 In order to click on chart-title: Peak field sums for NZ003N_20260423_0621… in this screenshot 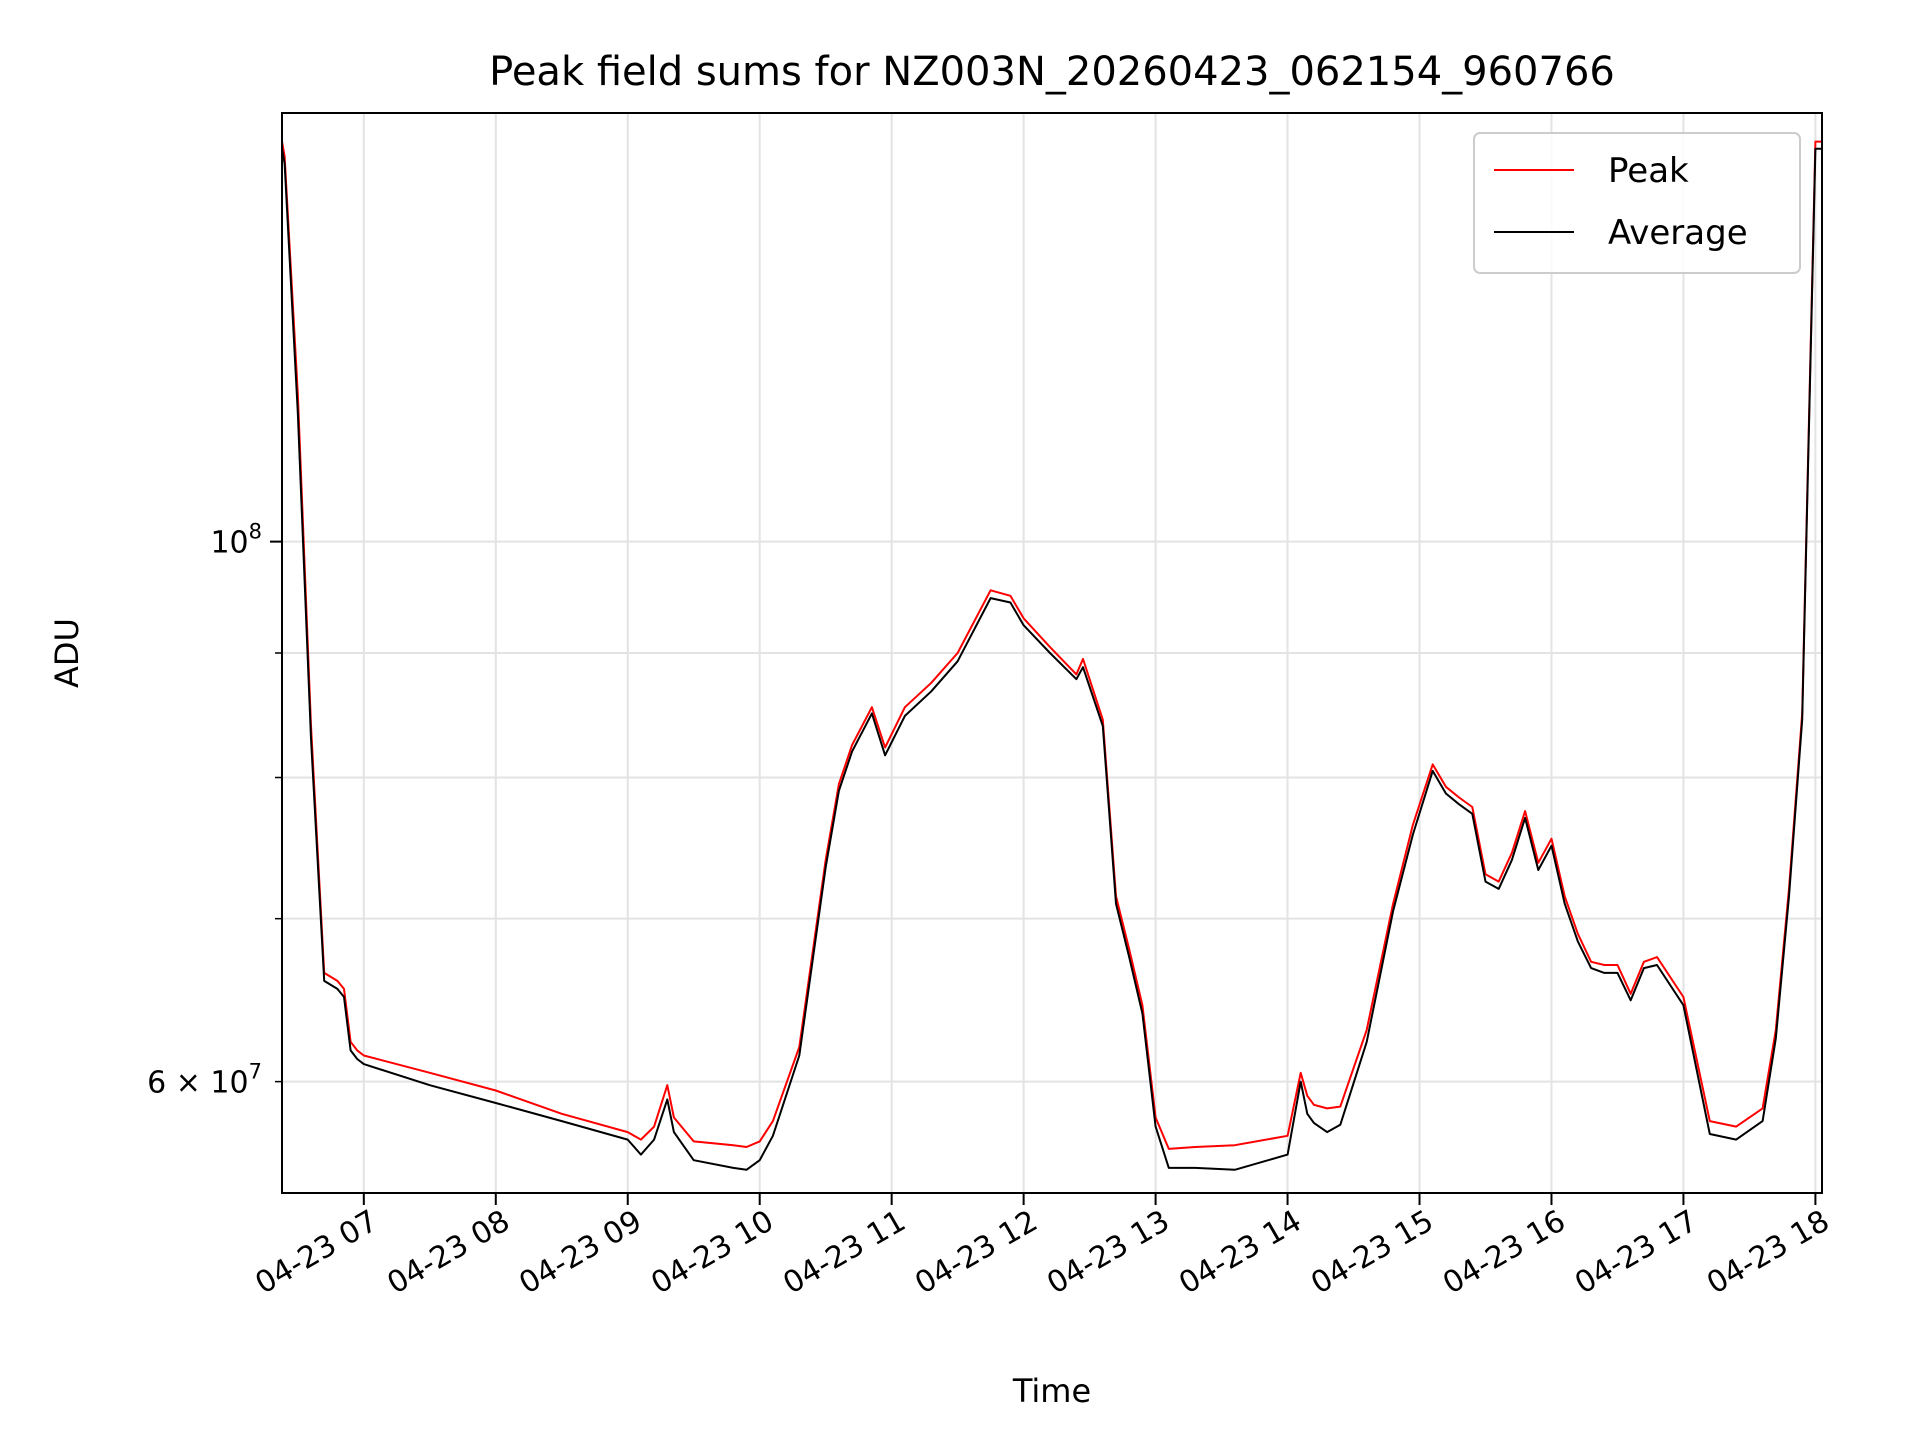, I will do `click(1052, 72)`.